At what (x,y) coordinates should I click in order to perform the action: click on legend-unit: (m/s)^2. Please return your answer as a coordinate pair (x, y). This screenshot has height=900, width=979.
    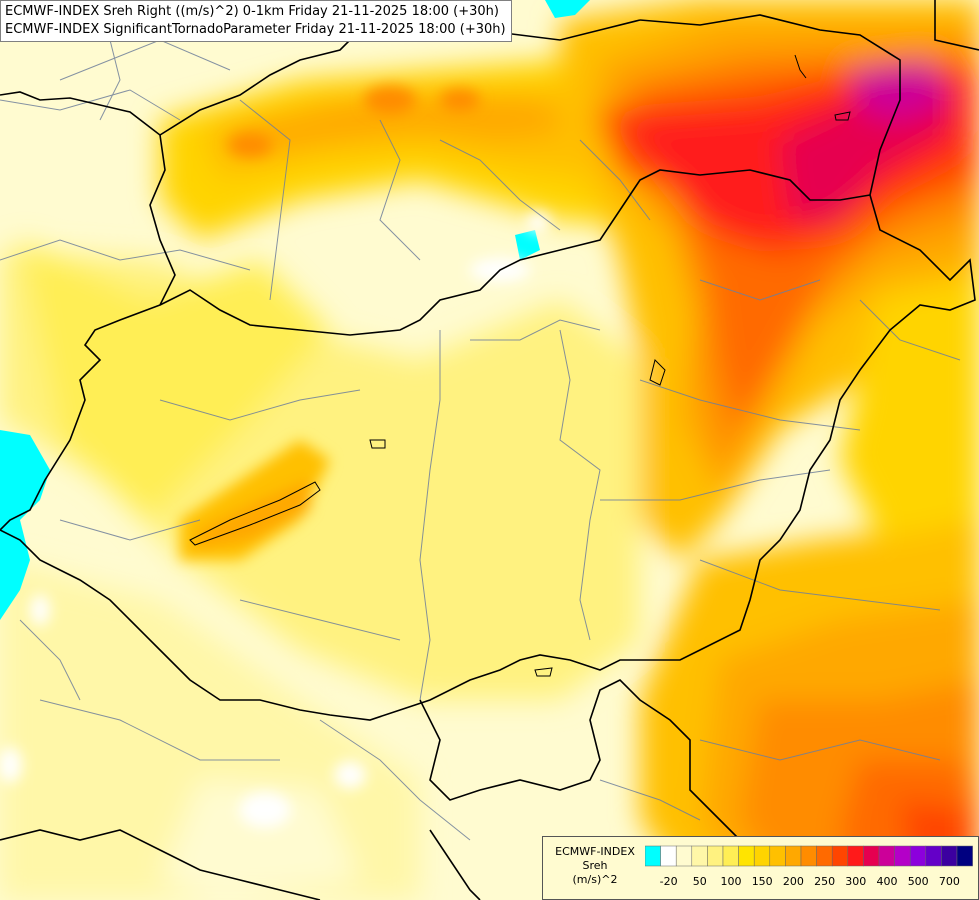
    Looking at the image, I should click on (595, 879).